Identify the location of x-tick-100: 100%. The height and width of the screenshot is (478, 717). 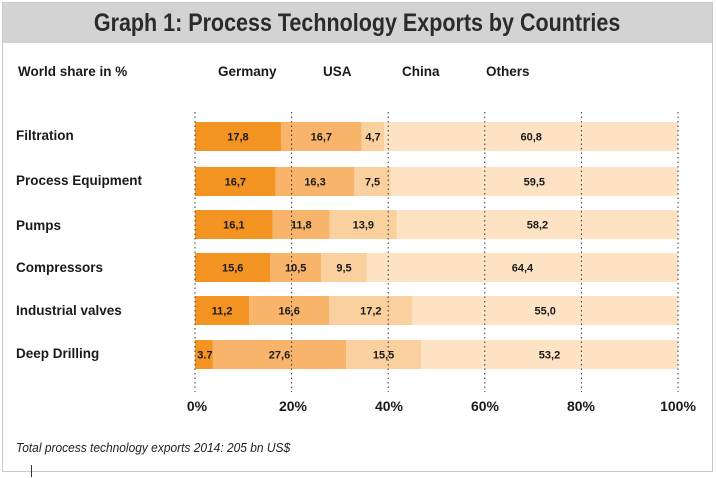
(678, 406).